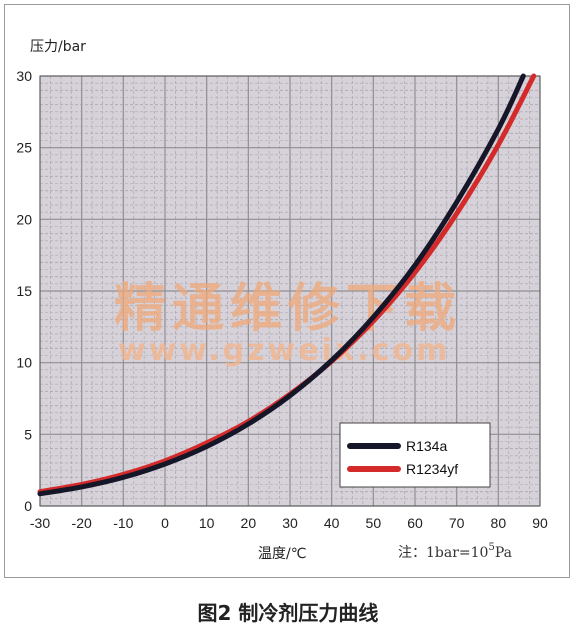  Describe the element at coordinates (165, 523) in the screenshot. I see `x-tick-label: 0` at that location.